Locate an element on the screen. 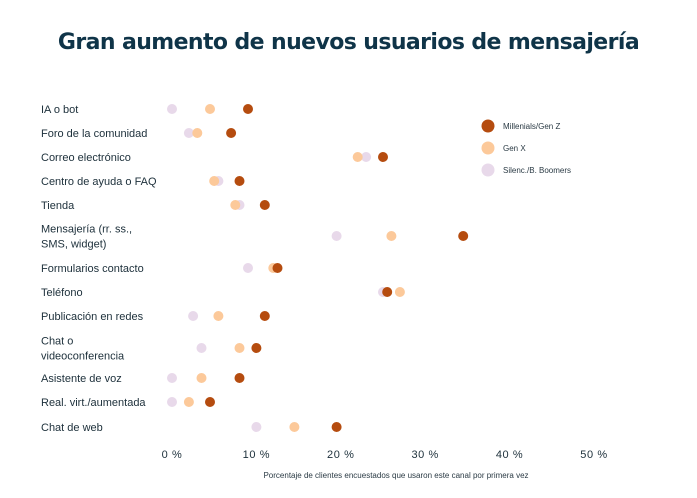 The image size is (697, 498). legend-marker-millenials-gen-z is located at coordinates (488, 126).